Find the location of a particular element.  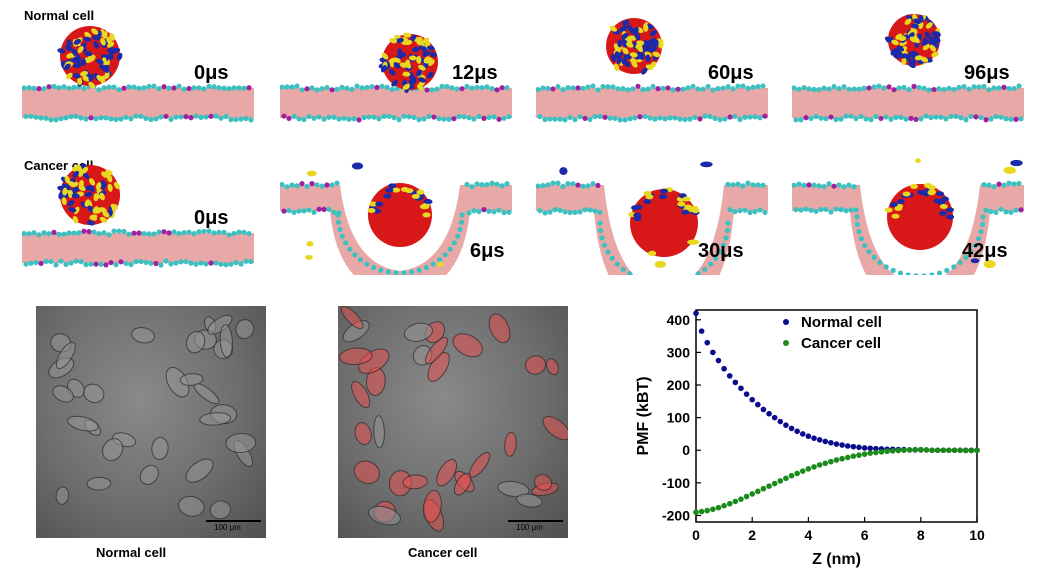

y-tick-label: -200 is located at coordinates (676, 515).